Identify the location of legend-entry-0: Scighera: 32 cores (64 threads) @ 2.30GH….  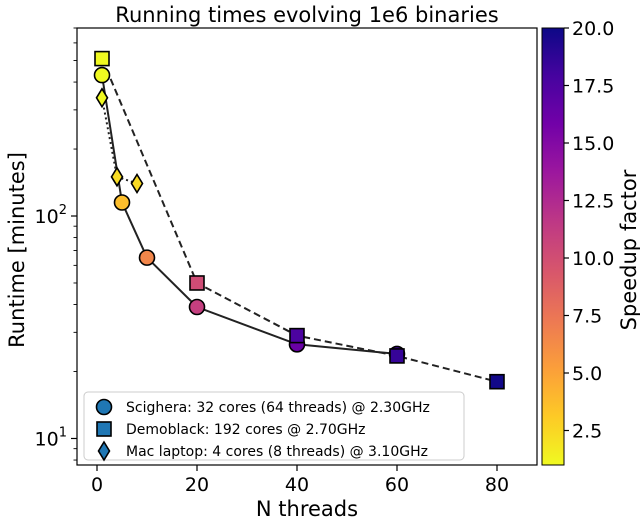
(278, 408).